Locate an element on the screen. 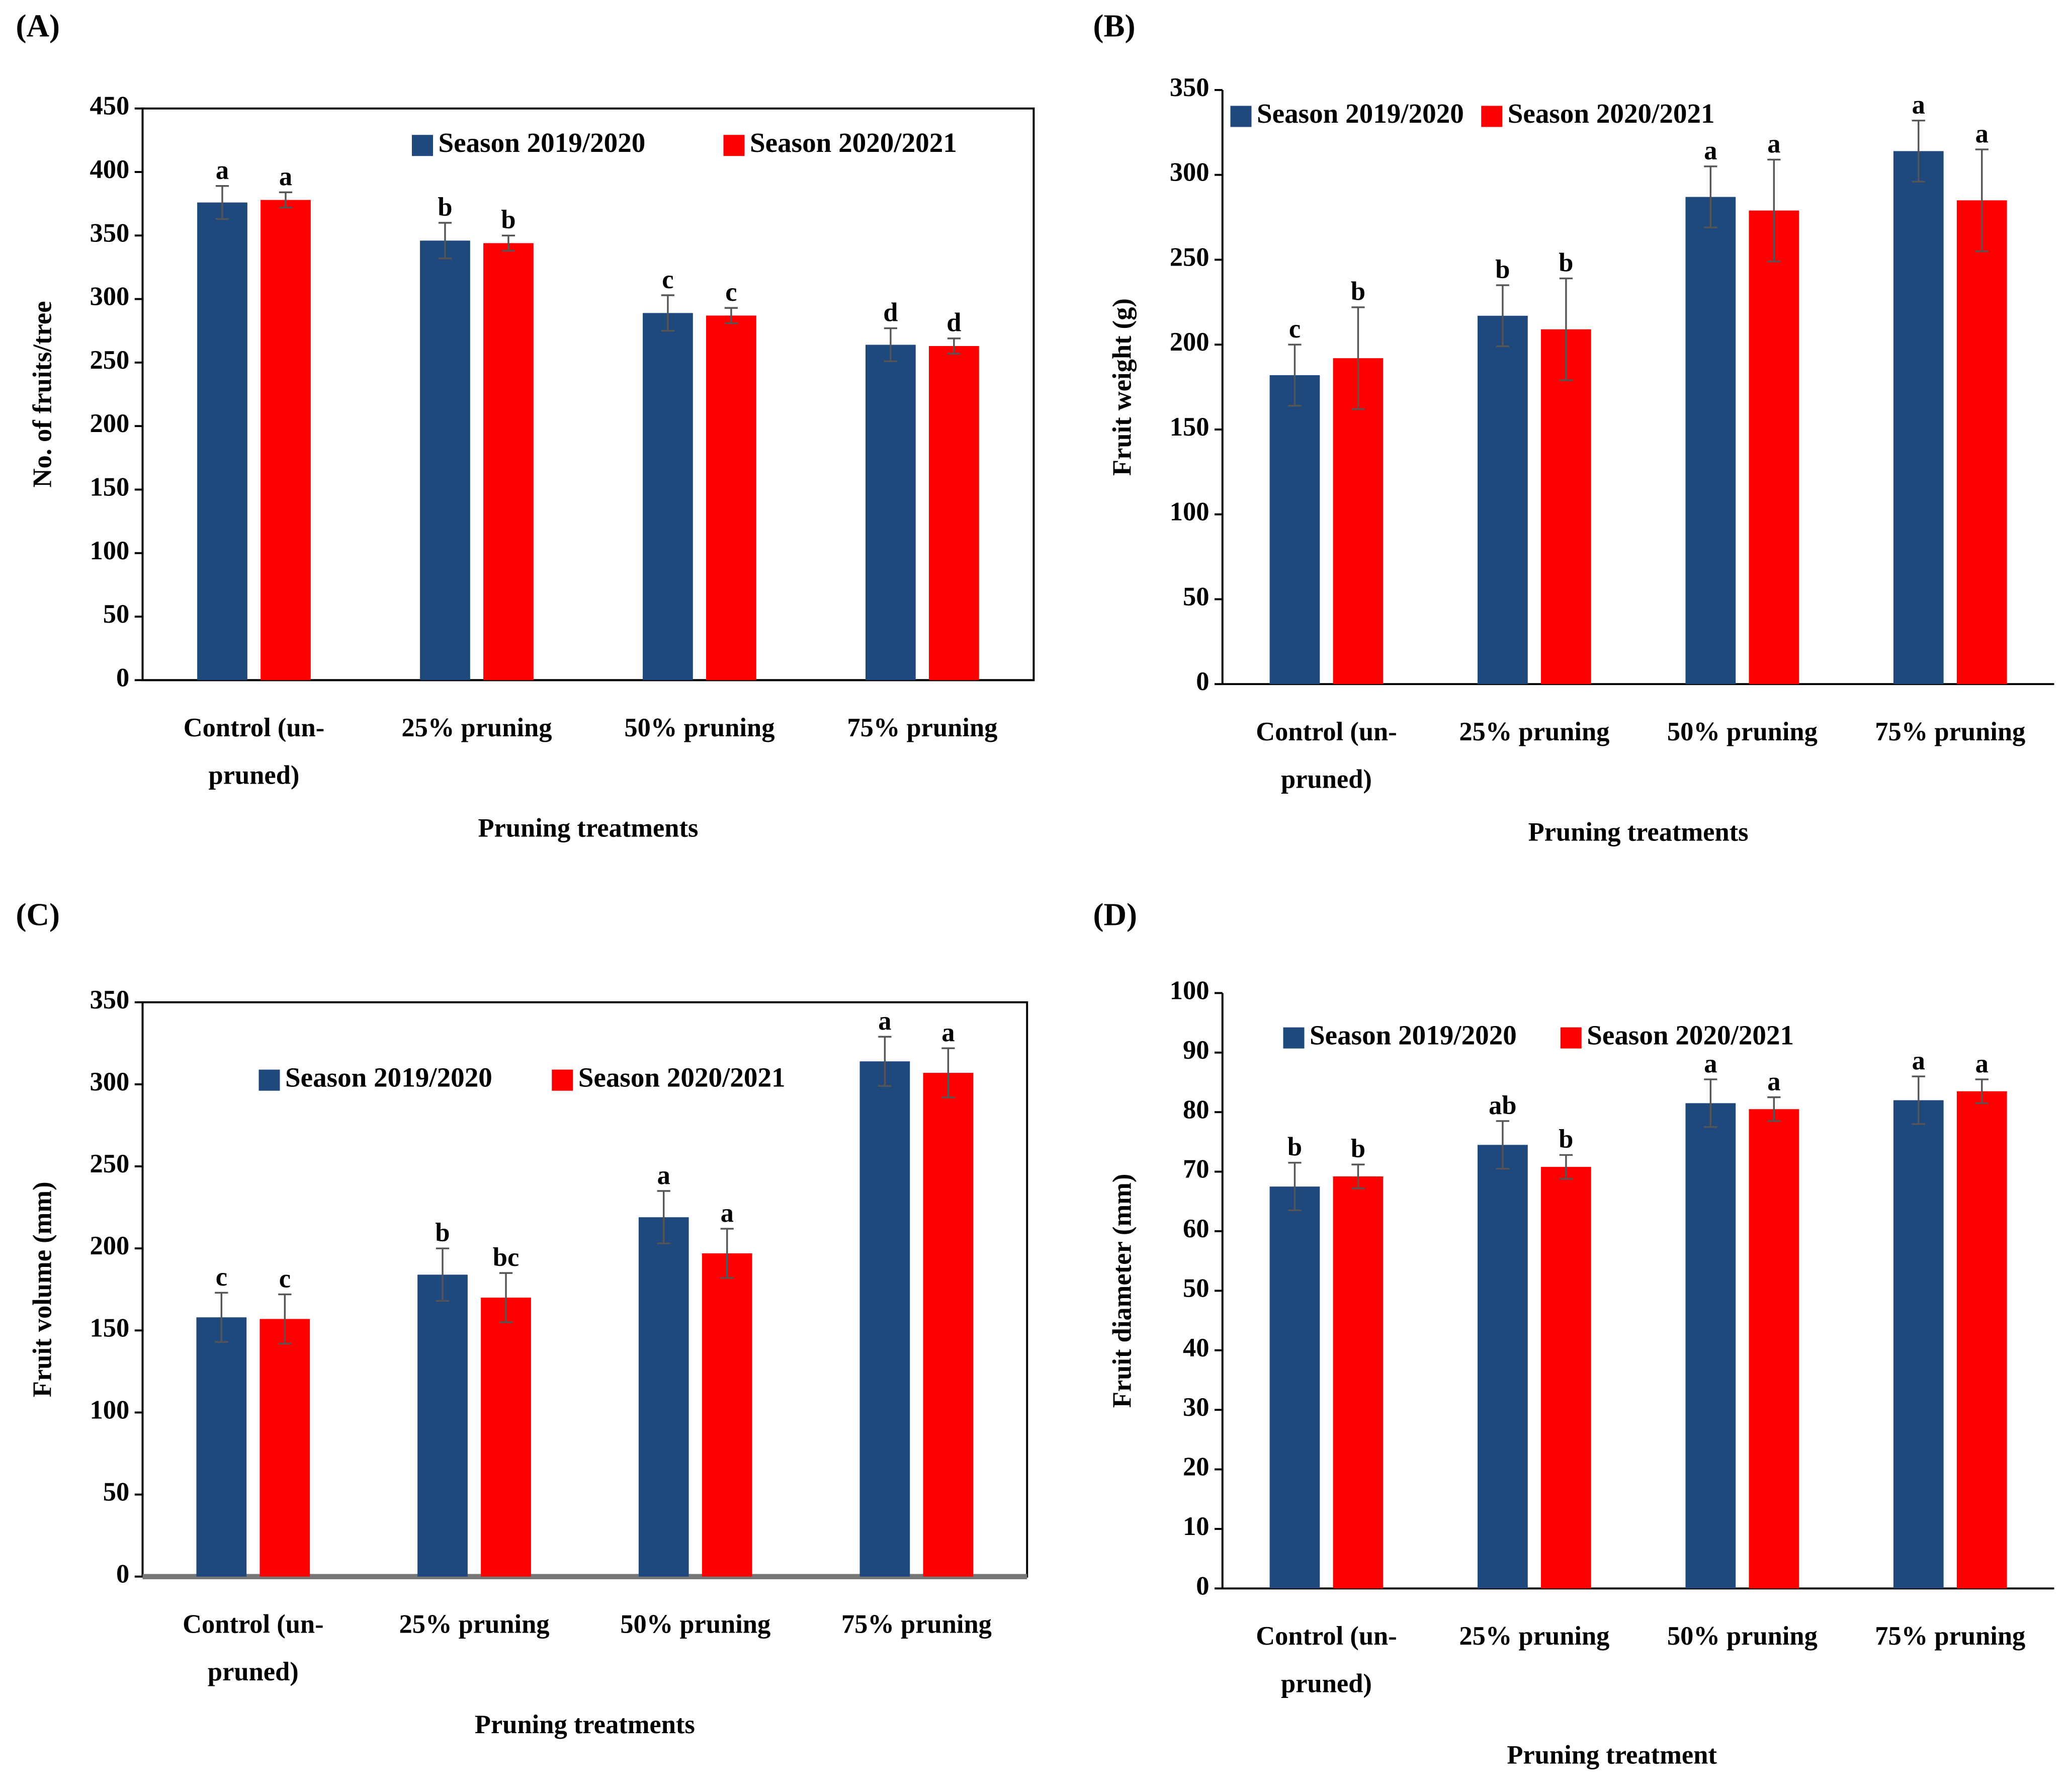  significance-letter: d is located at coordinates (890, 312).